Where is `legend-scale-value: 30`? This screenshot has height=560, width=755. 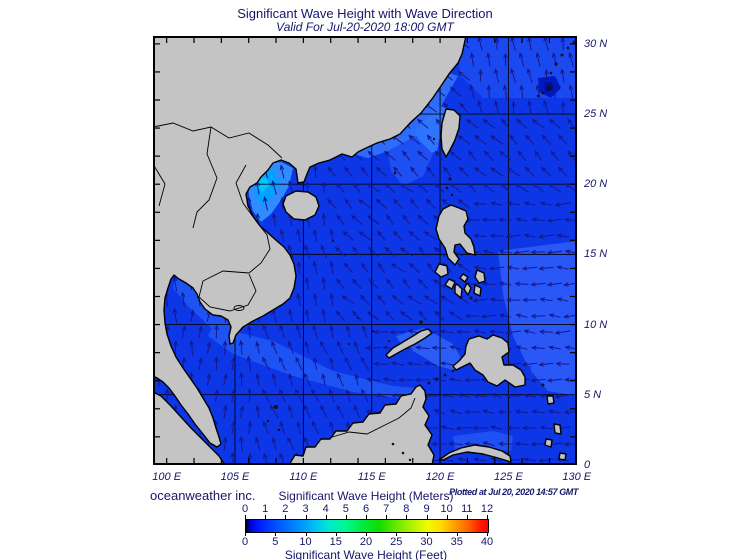 legend-scale-value: 30 is located at coordinates (426, 542).